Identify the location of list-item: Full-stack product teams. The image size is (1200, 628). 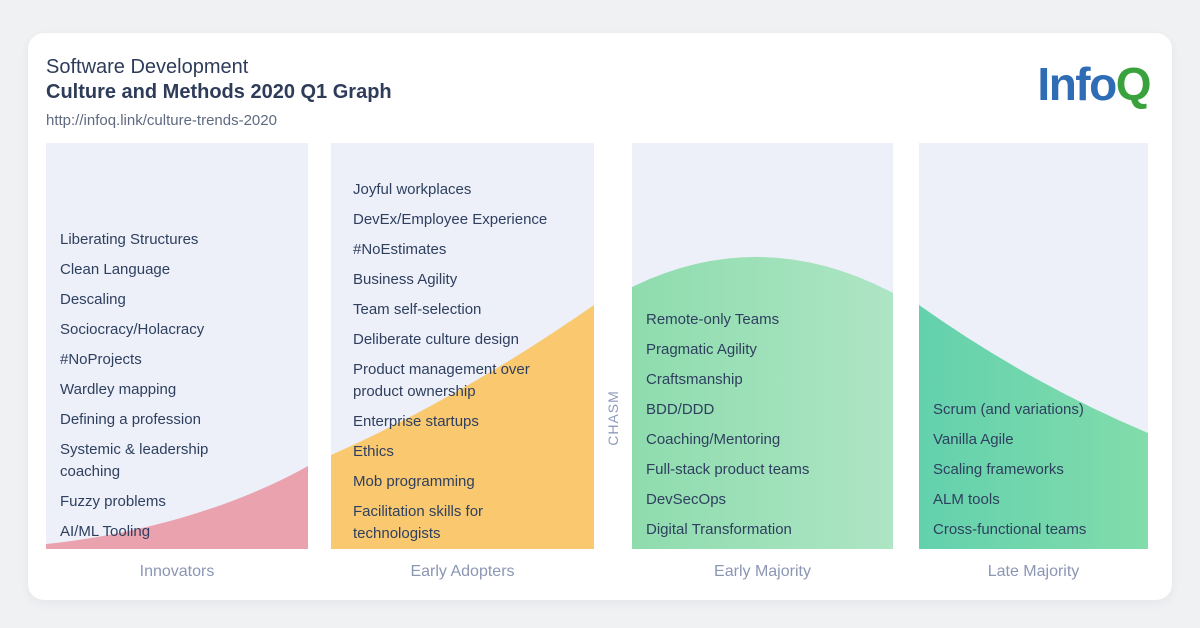
(728, 469).